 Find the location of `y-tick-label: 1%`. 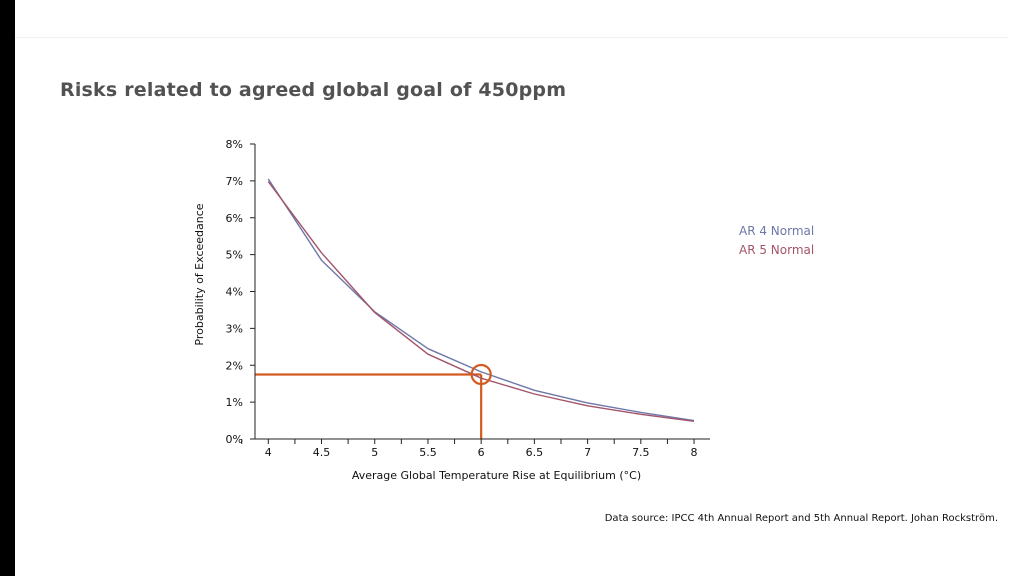

y-tick-label: 1% is located at coordinates (234, 402).